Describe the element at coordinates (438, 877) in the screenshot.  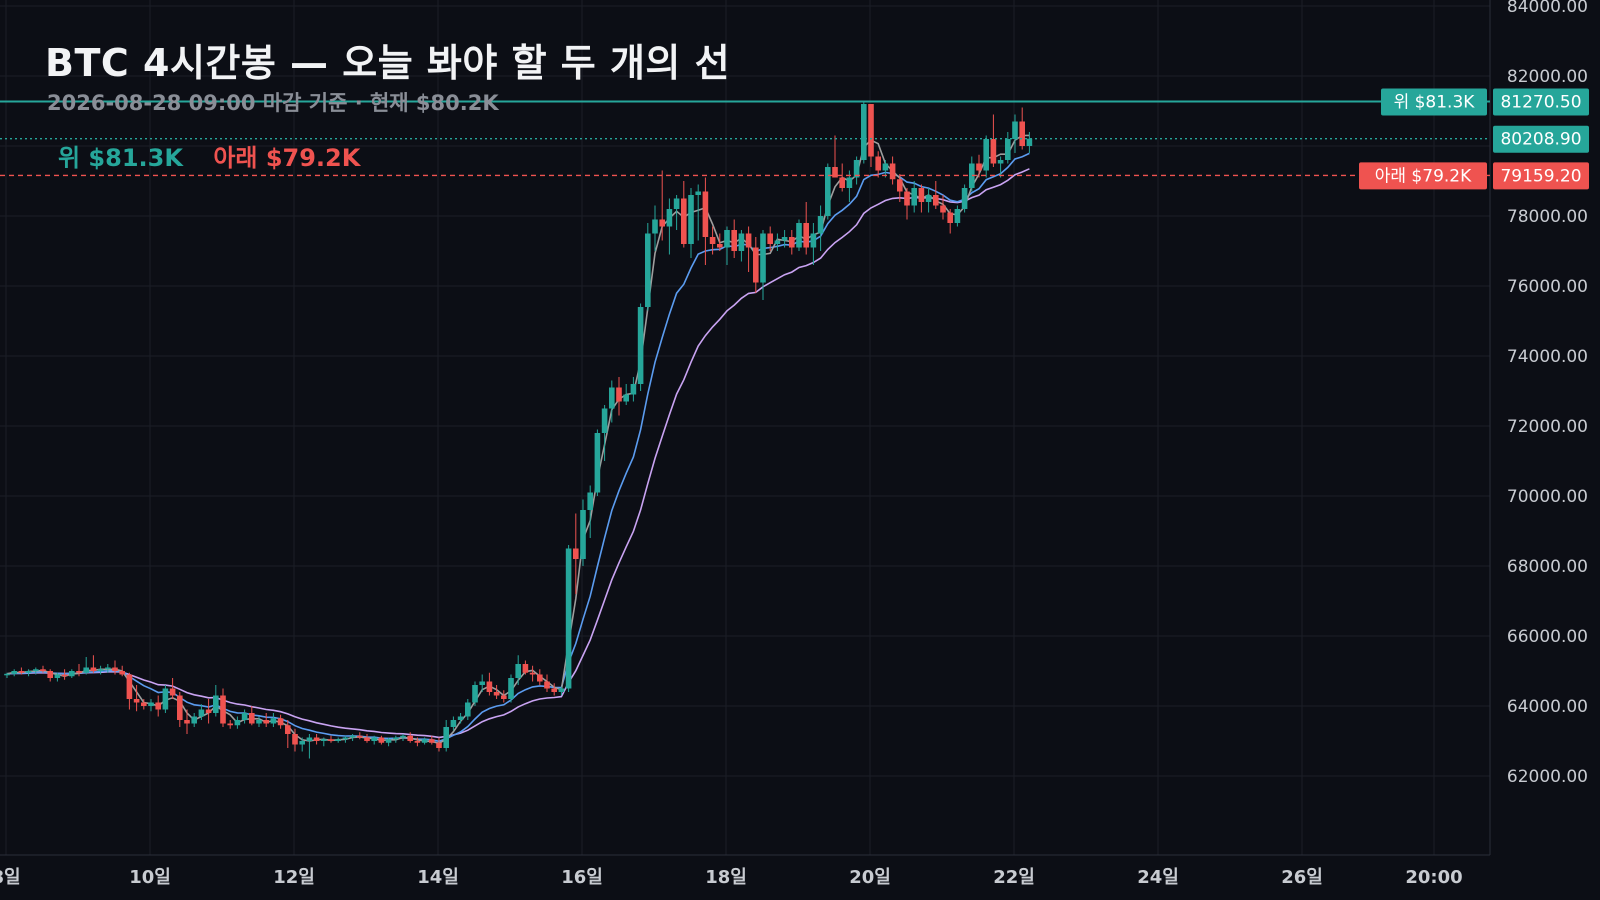
I see `x-tick-label: 14일` at that location.